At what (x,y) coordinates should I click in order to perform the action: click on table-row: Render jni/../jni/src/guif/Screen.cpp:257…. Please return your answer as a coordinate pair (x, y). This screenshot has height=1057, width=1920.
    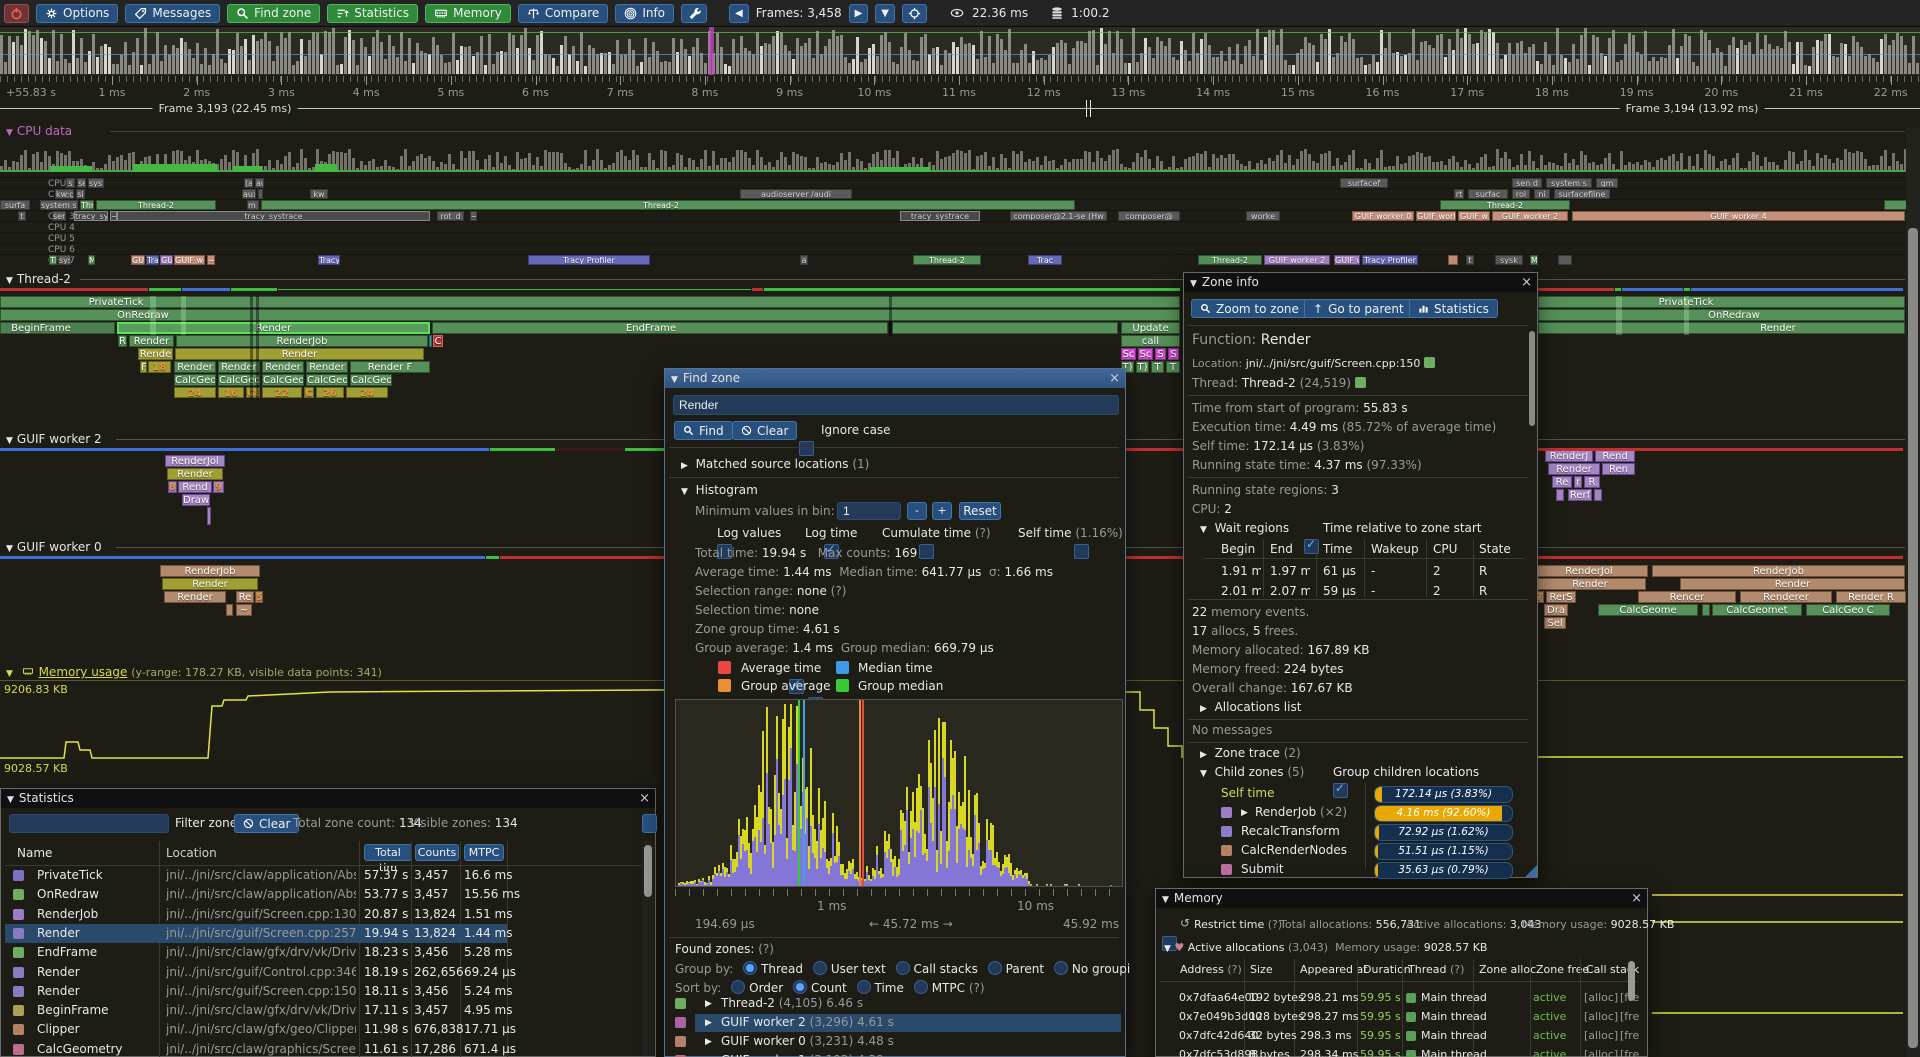
    Looking at the image, I should click on (326, 936).